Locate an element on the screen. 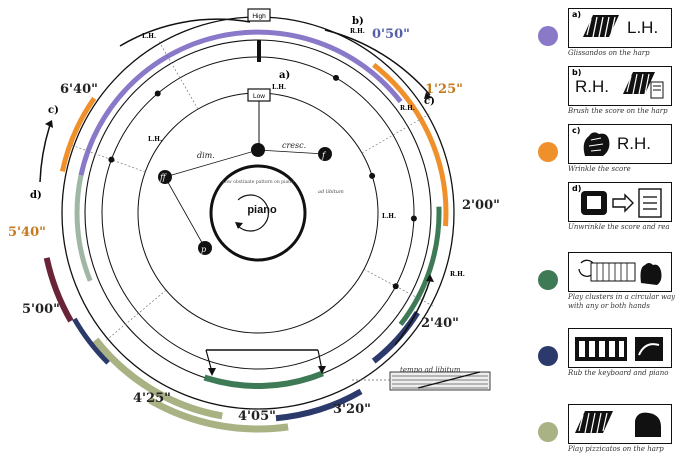  high-marker-box is located at coordinates (259, 15).